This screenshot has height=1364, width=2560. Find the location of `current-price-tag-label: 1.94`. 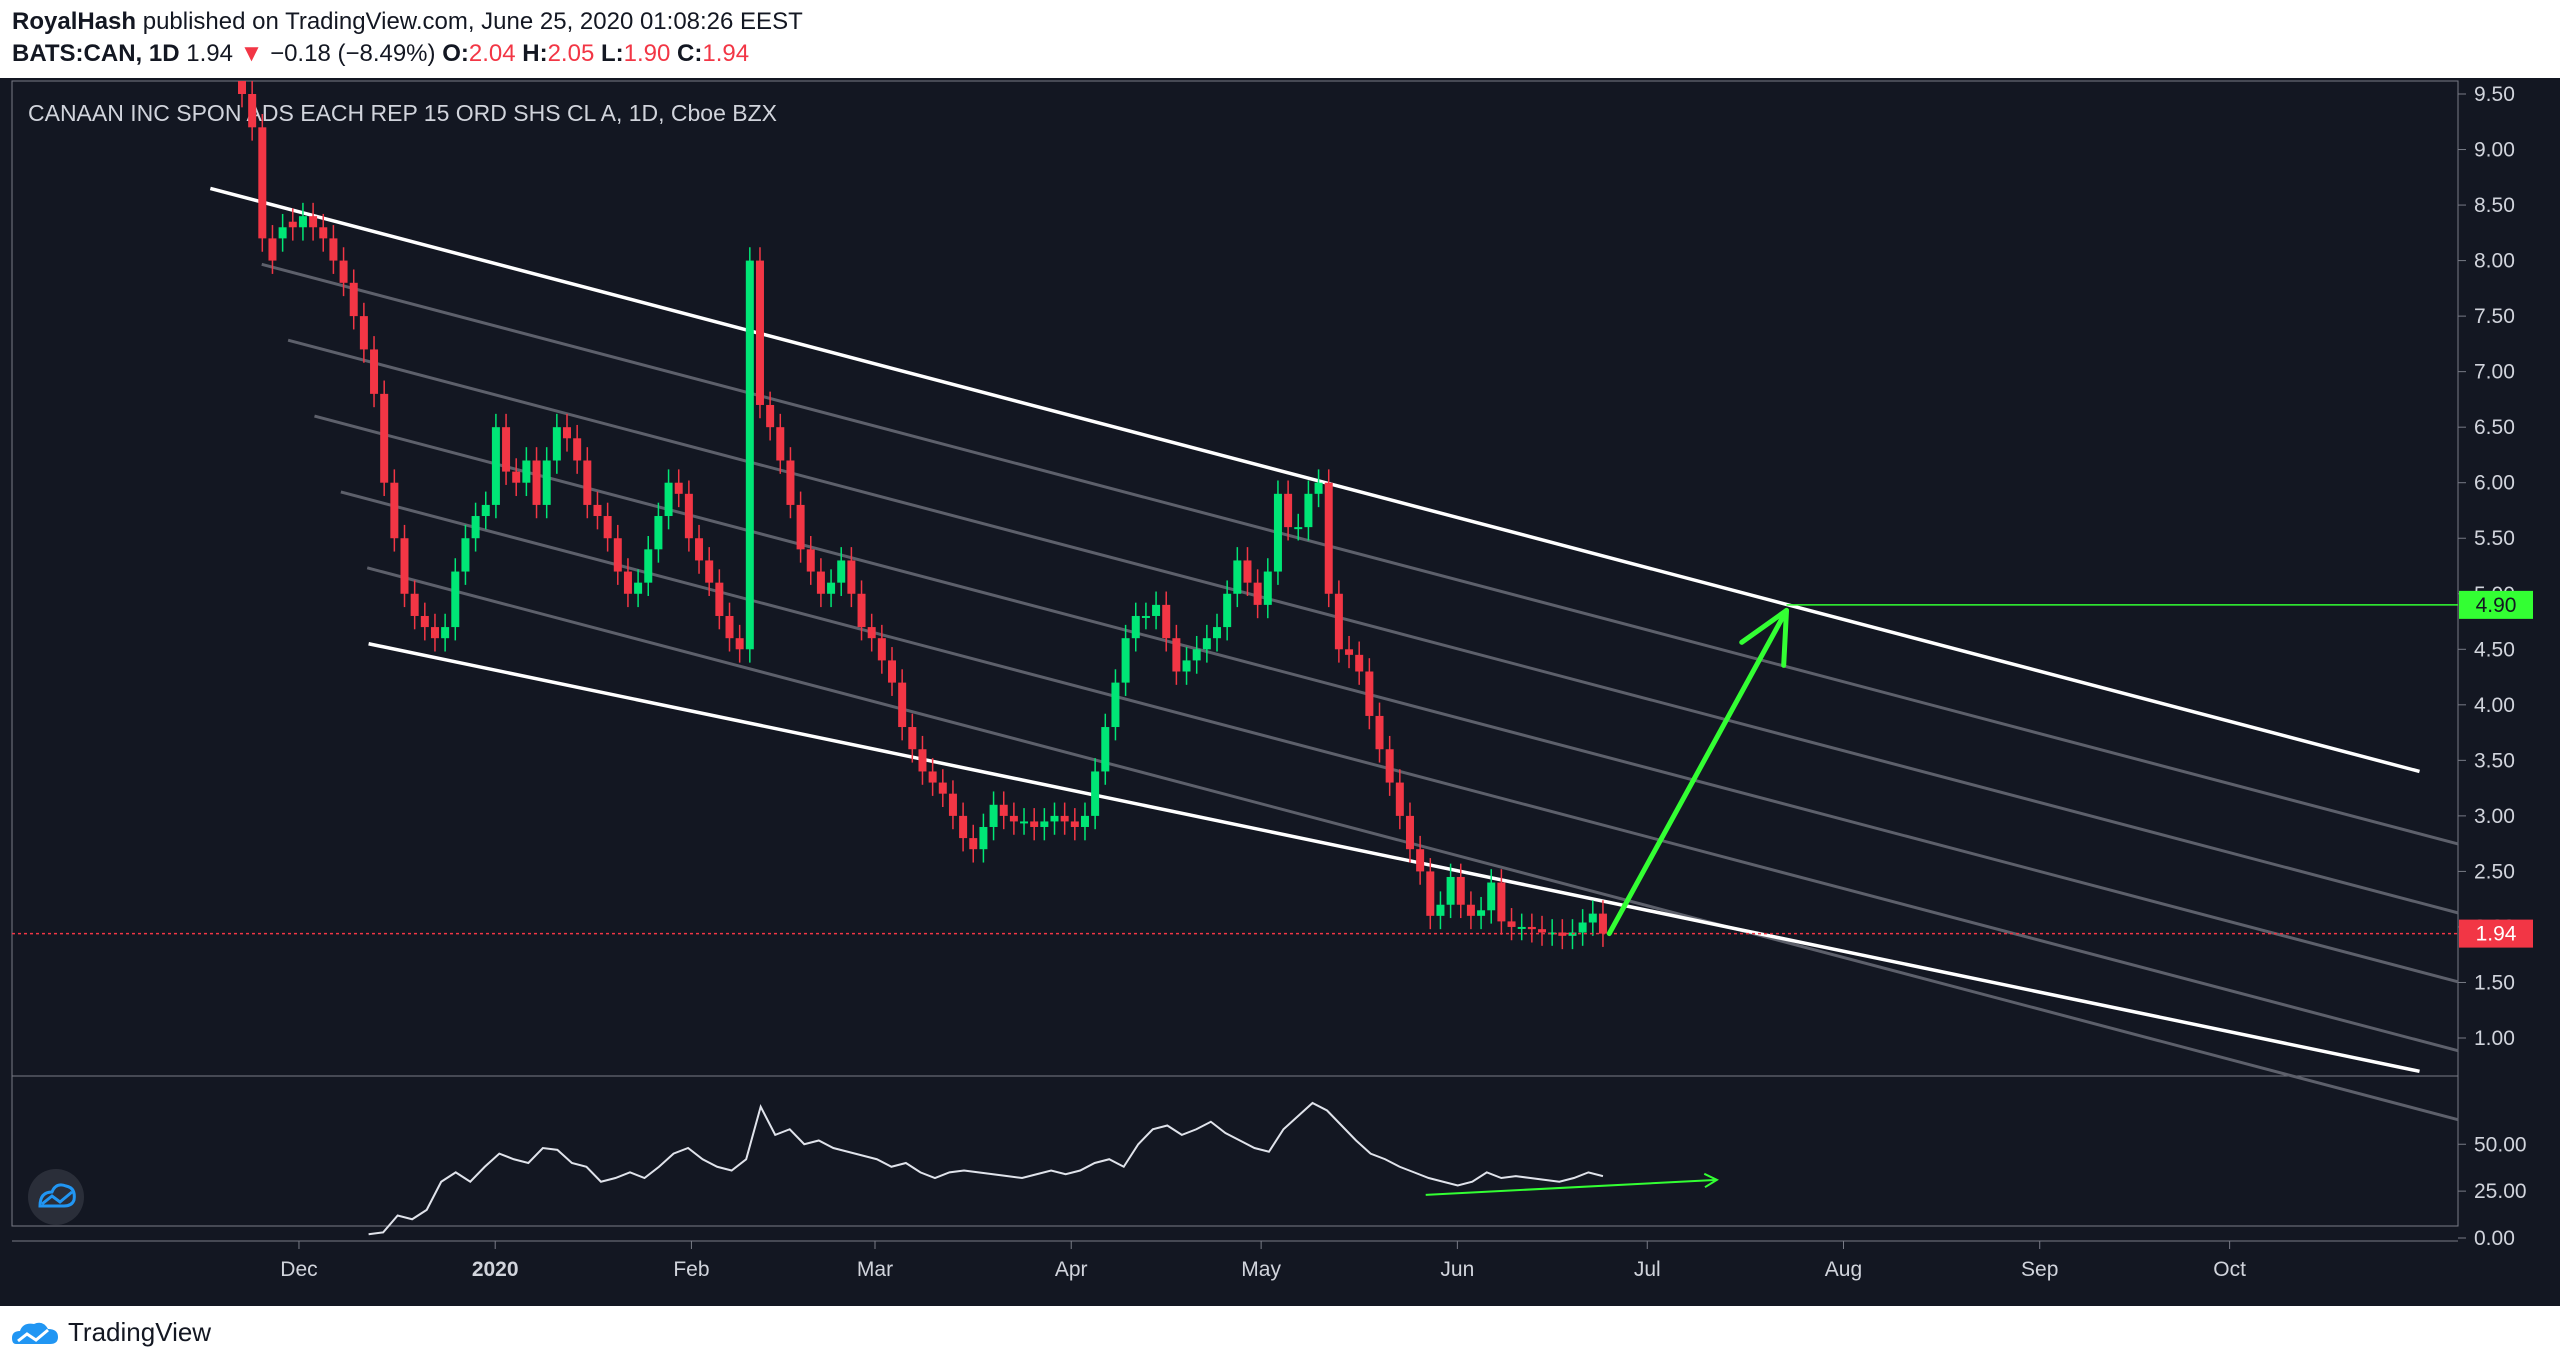

current-price-tag-label: 1.94 is located at coordinates (2496, 934).